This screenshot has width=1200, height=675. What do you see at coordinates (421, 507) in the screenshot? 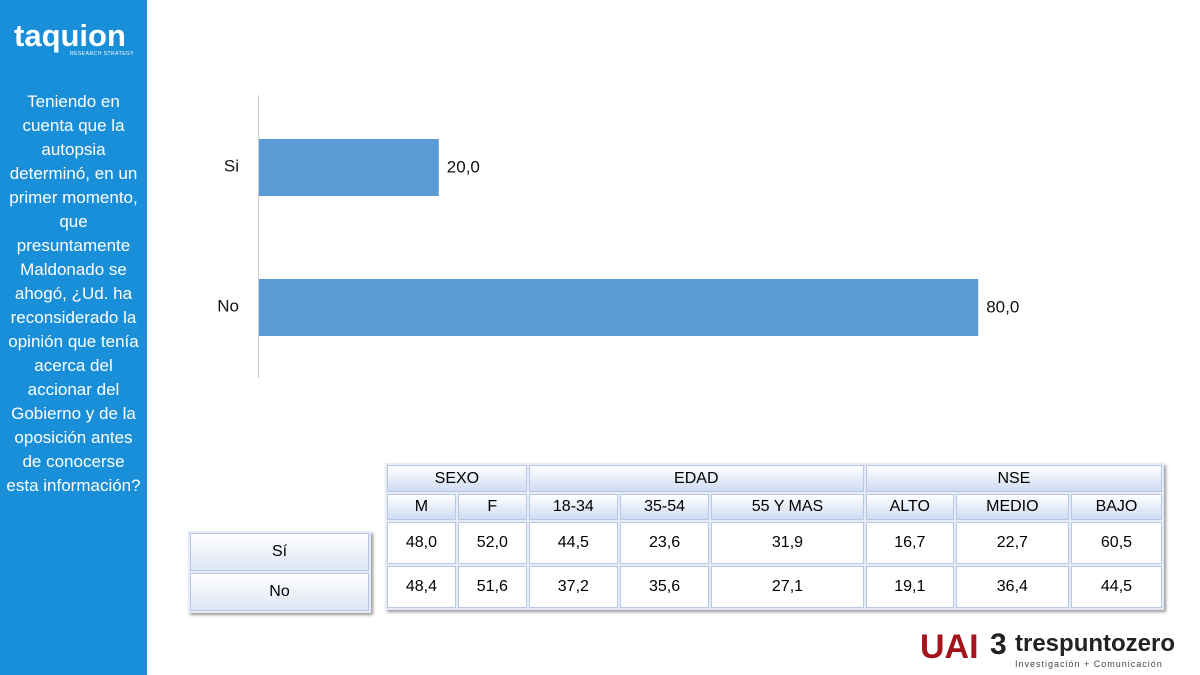
I see `table-cell: M` at bounding box center [421, 507].